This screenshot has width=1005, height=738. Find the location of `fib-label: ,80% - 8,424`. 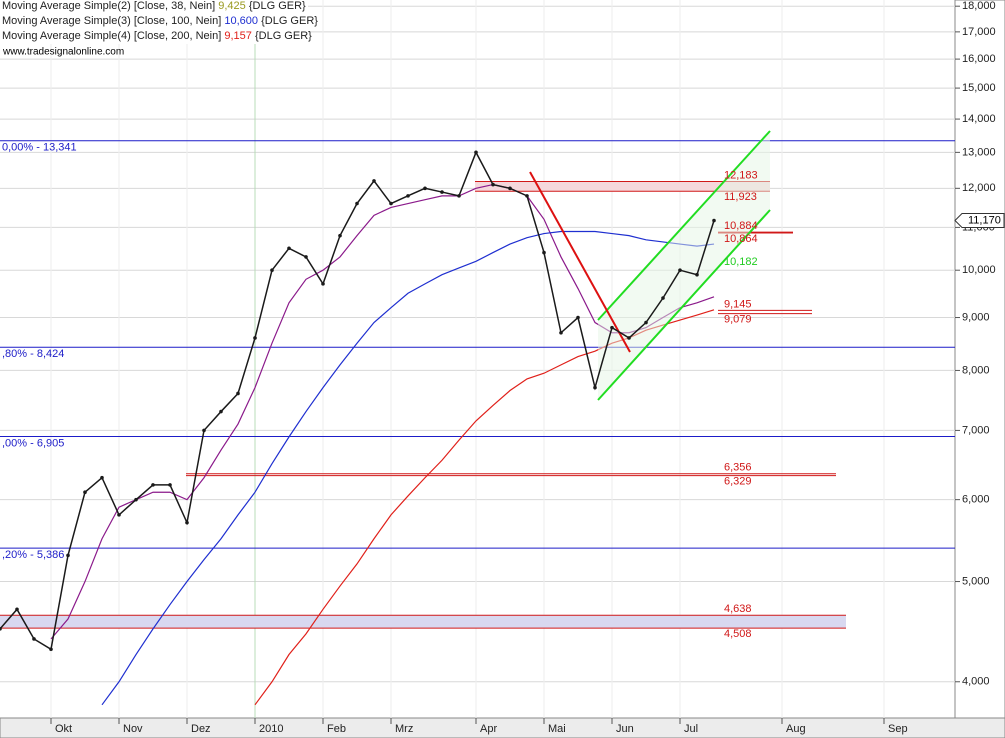

fib-label: ,80% - 8,424 is located at coordinates (33, 354).